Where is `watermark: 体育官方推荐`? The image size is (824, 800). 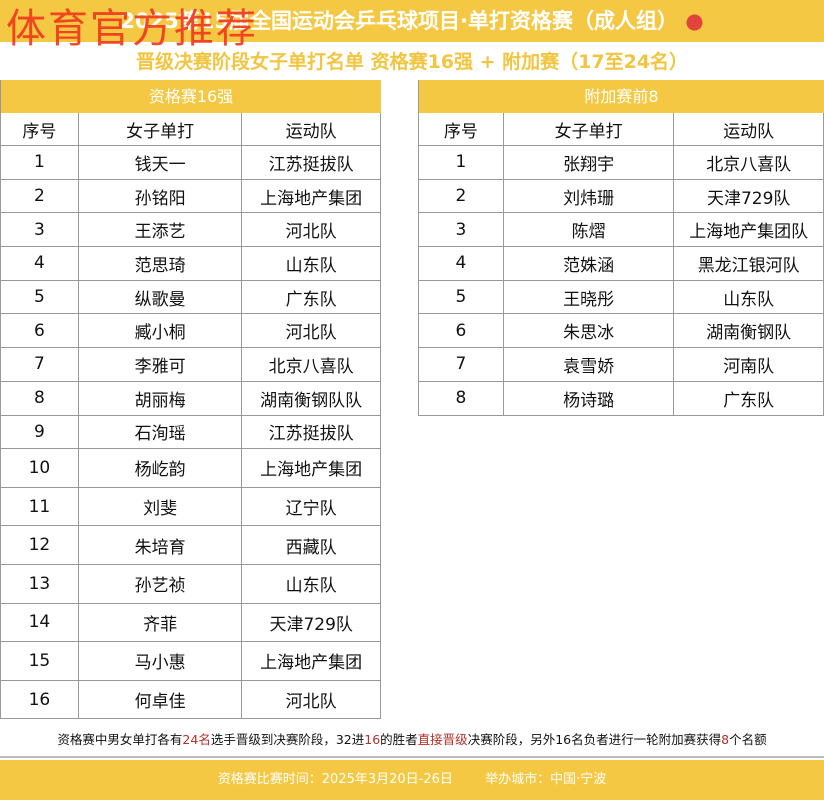
watermark: 体育官方推荐 is located at coordinates (132, 29).